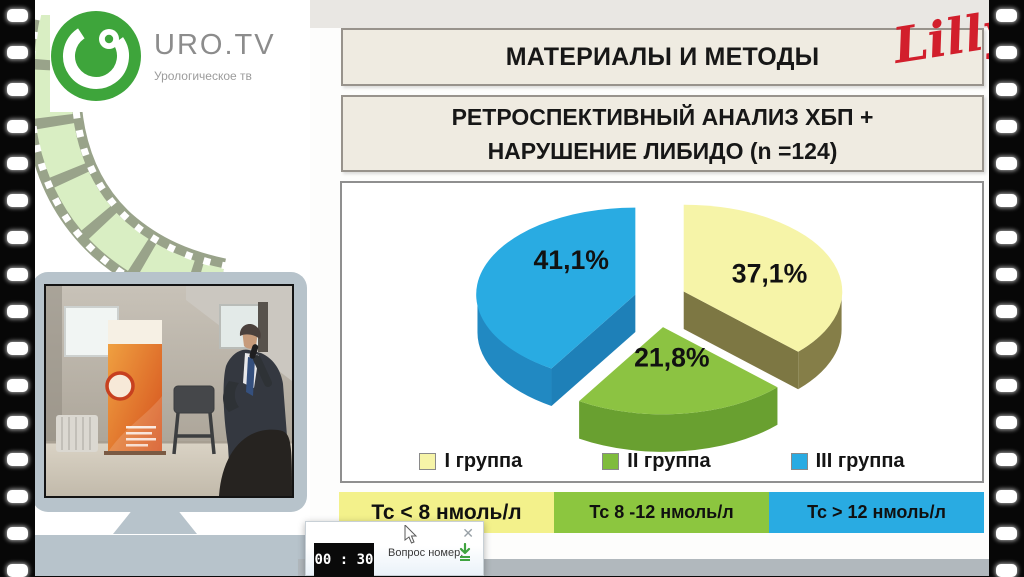  Describe the element at coordinates (203, 76) in the screenshot. I see `channel-tagline: Урологическое тв` at that location.